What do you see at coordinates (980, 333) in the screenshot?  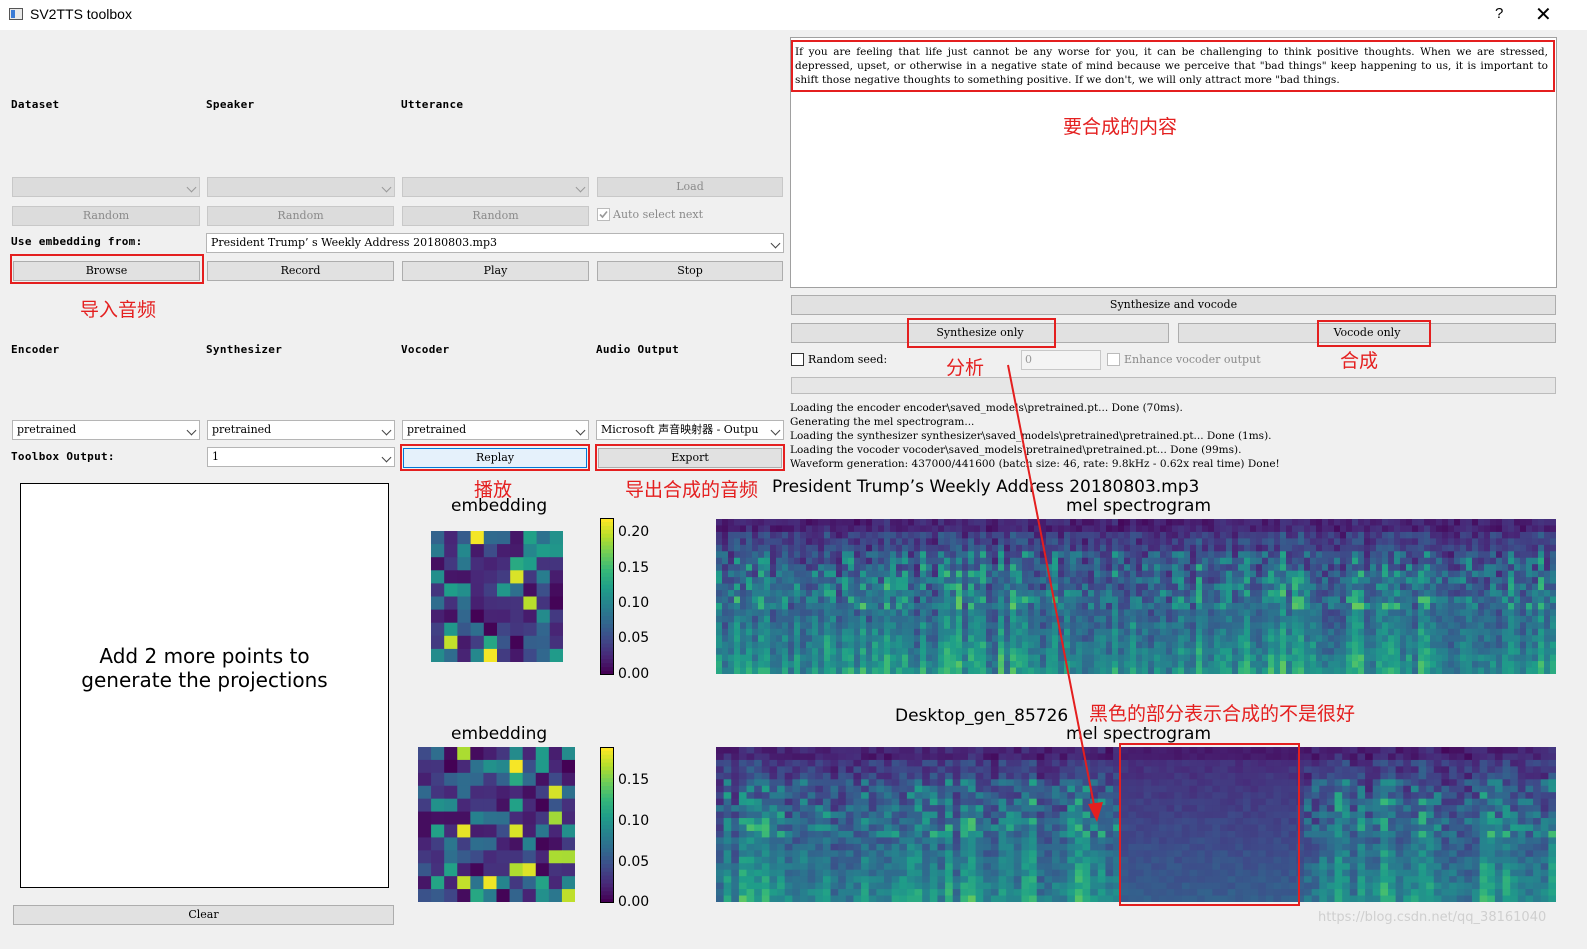 I see `synthesize-only-button: Synthesize only` at bounding box center [980, 333].